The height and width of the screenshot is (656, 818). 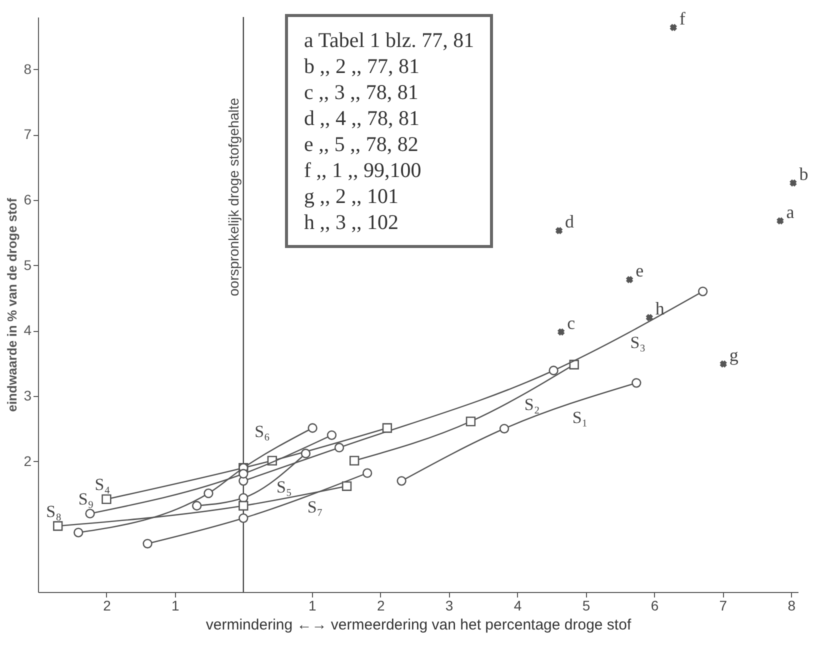 I want to click on series-label: S₆, so click(x=262, y=431).